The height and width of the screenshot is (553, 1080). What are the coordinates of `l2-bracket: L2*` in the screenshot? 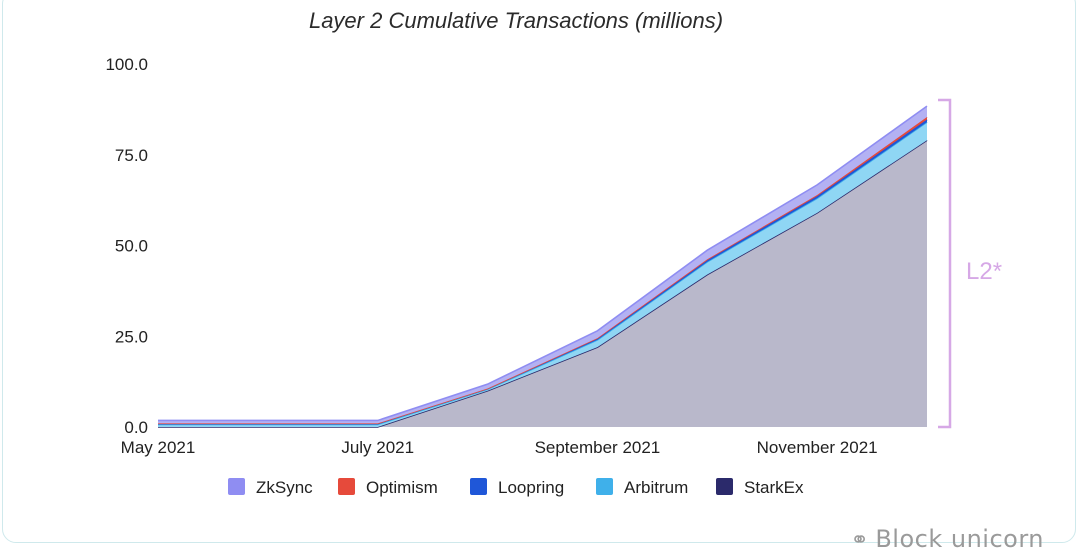 It's located at (970, 263).